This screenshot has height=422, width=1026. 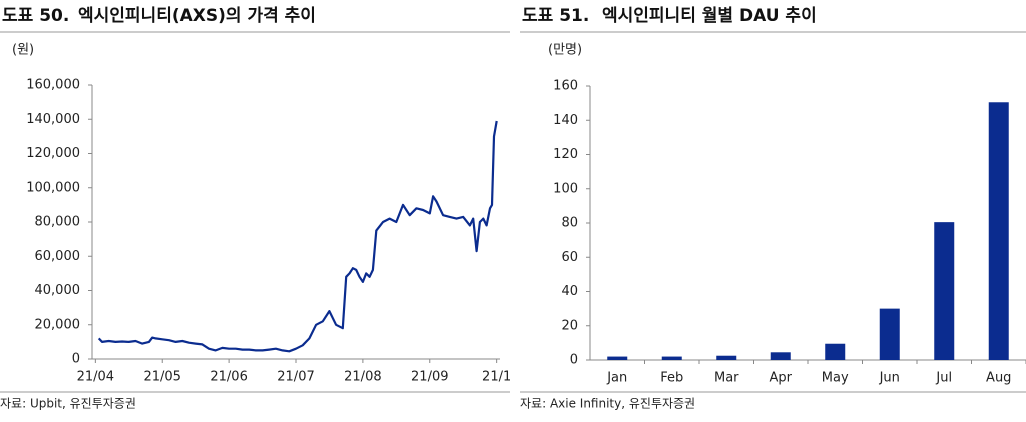 What do you see at coordinates (161, 377) in the screenshot?
I see `x-tick-label: 21/05` at bounding box center [161, 377].